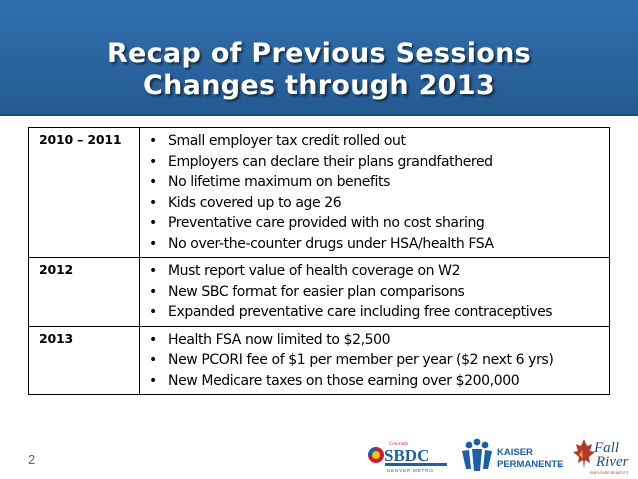 Image resolution: width=638 pixels, height=479 pixels. What do you see at coordinates (319, 85) in the screenshot?
I see `slide-title-line2: Changes through 2013` at bounding box center [319, 85].